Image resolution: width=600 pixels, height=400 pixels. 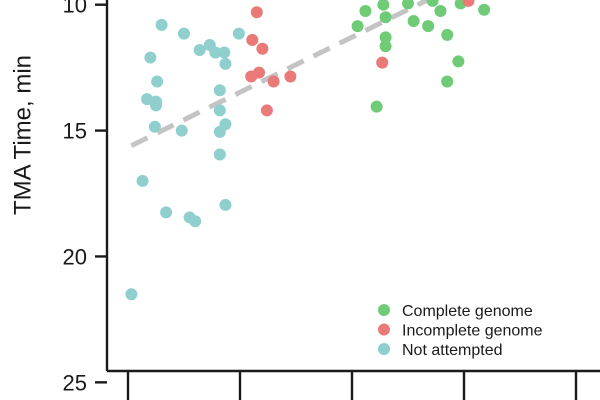 What do you see at coordinates (75, 382) in the screenshot?
I see `y-tick-label: 25` at bounding box center [75, 382].